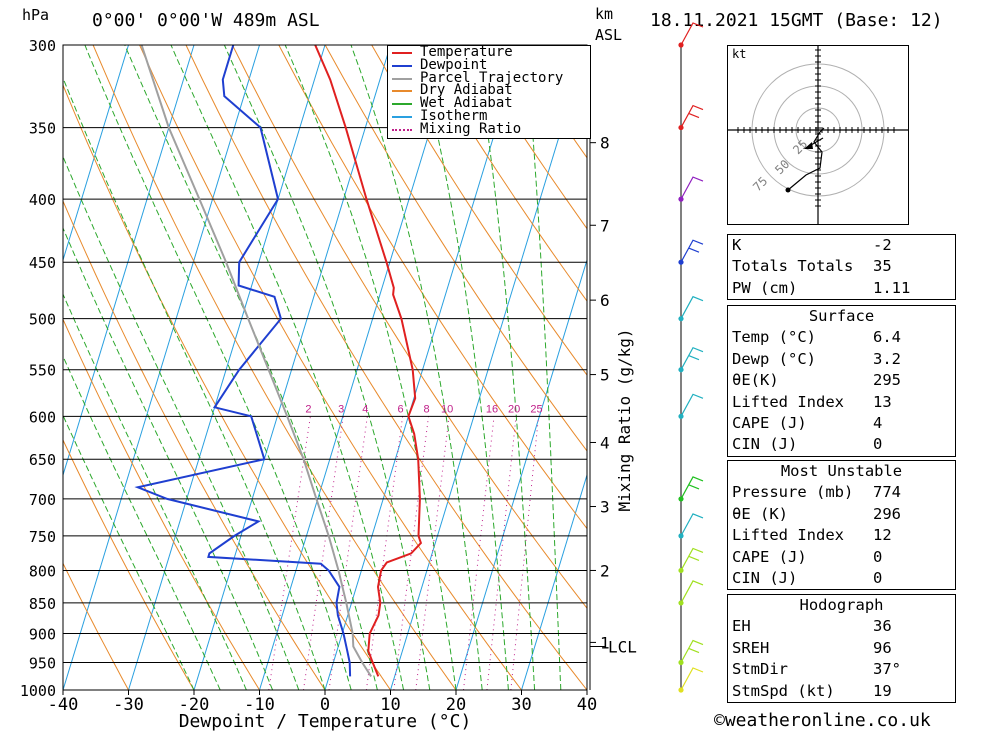  What do you see at coordinates (812, 245) in the screenshot?
I see `table-row: K -2` at bounding box center [812, 245].